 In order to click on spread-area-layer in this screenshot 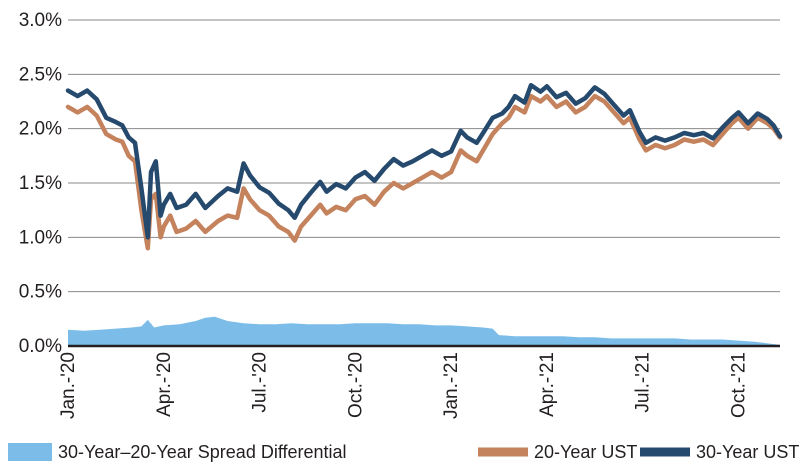, I will do `click(424, 331)`.